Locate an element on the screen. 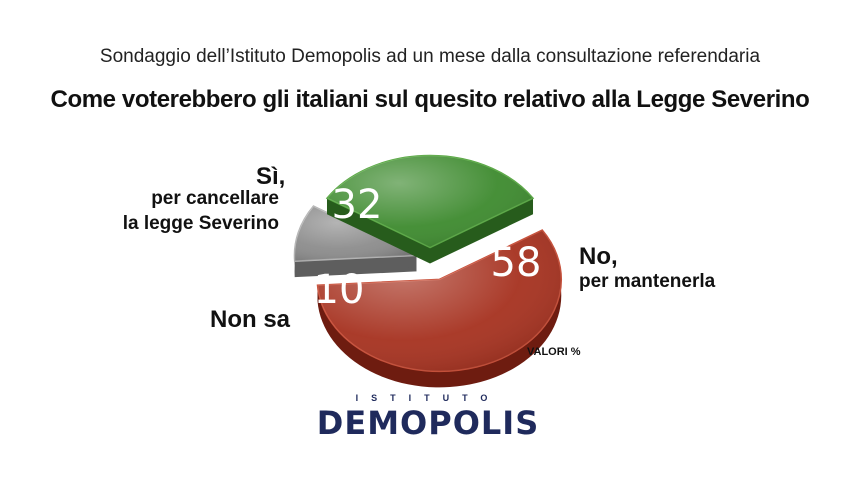 The height and width of the screenshot is (484, 860). slice-sublabel-si-2: la legge Severino is located at coordinates (201, 223).